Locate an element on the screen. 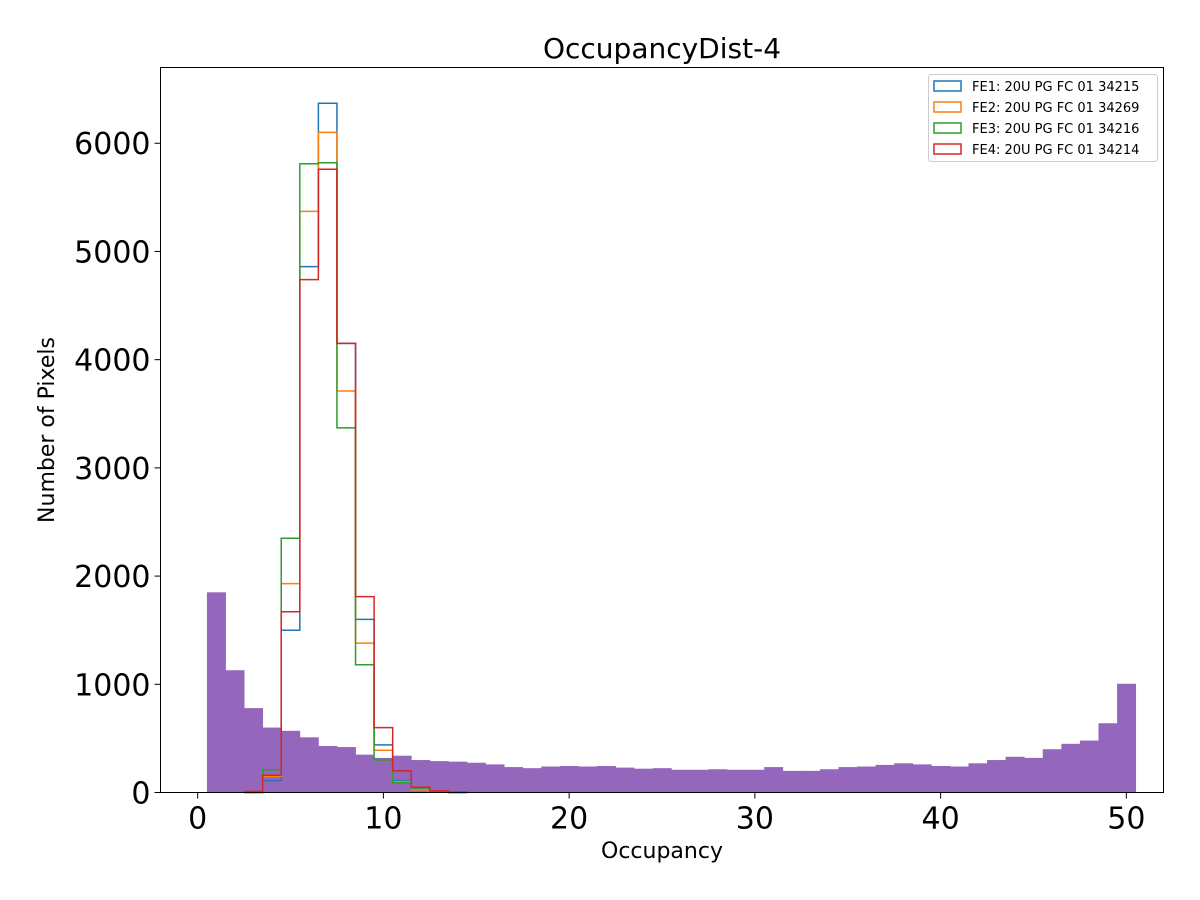 Image resolution: width=1200 pixels, height=900 pixels. x-tick-label: 40 is located at coordinates (941, 819).